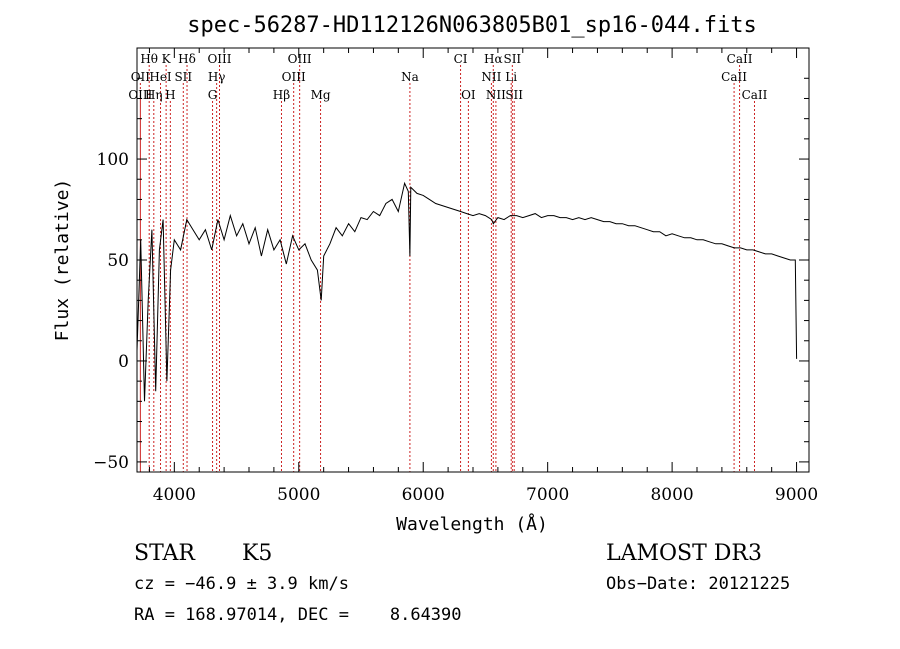 The image size is (900, 649). What do you see at coordinates (217, 77) in the screenshot?
I see `line-label-12: Hγ` at bounding box center [217, 77].